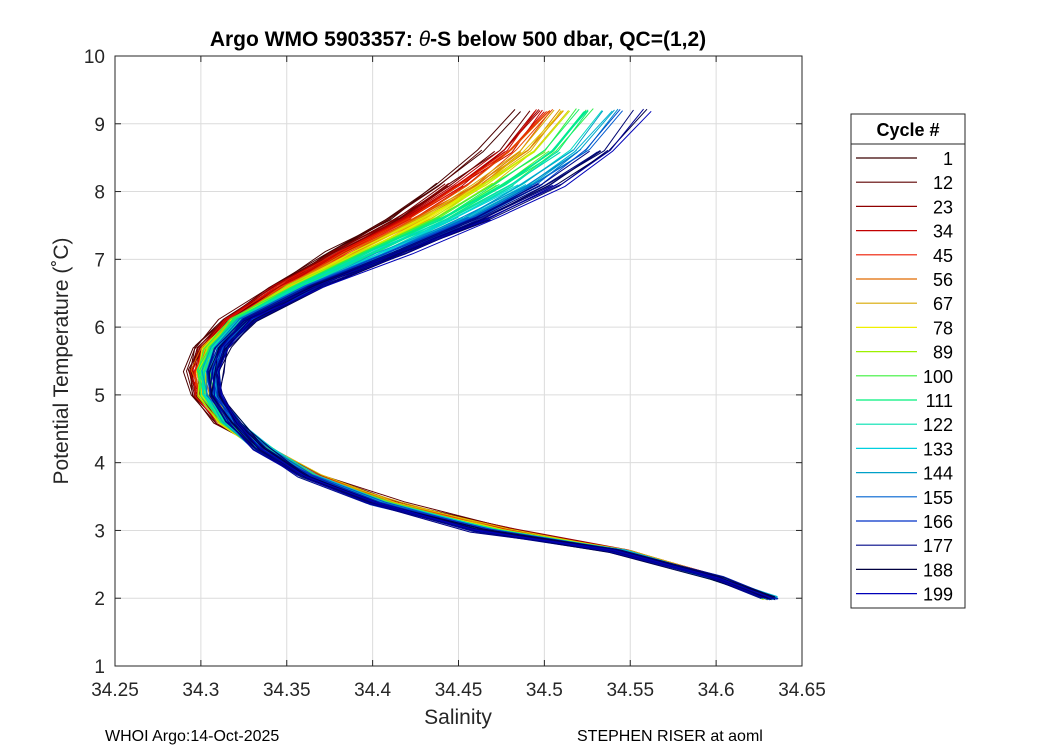  What do you see at coordinates (943, 328) in the screenshot?
I see `legend-label: 78` at bounding box center [943, 328].